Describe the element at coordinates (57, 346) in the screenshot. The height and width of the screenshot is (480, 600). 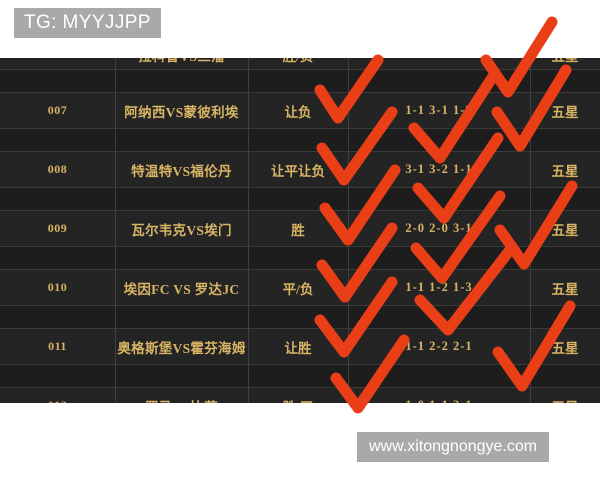
I see `row-number: 011` at that location.